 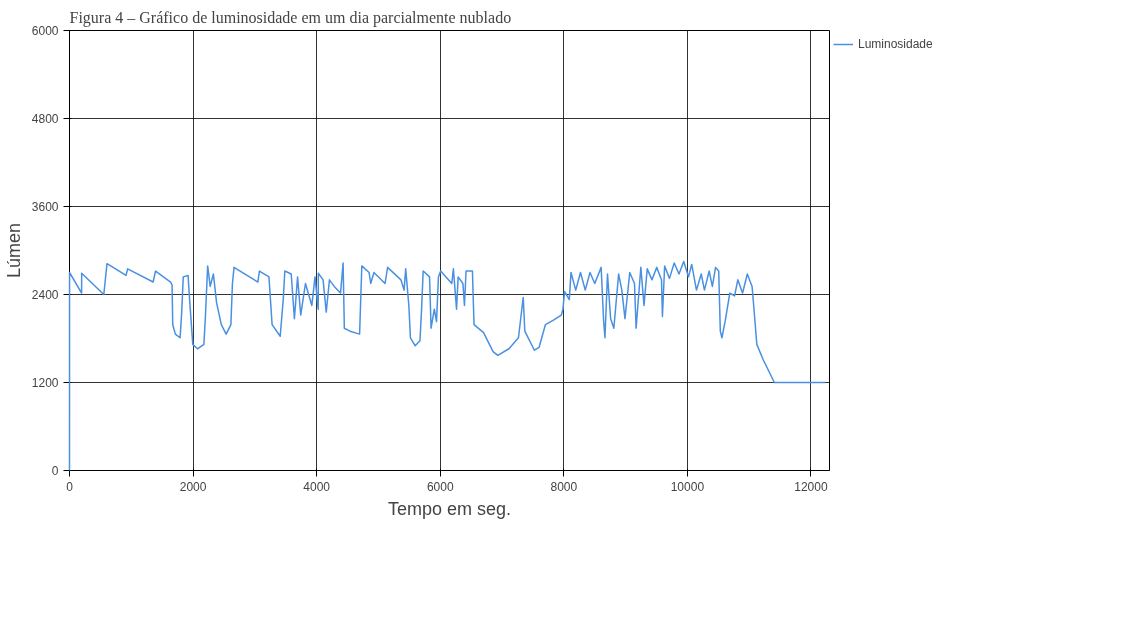 What do you see at coordinates (449, 508) in the screenshot?
I see `x-axis-title: Tempo em seg.` at bounding box center [449, 508].